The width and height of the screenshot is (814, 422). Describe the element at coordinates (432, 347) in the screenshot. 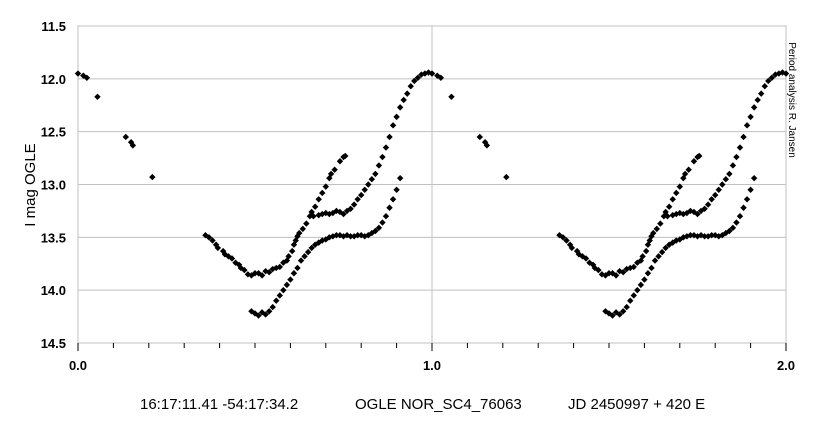

I see `x-minor-ticks` at that location.